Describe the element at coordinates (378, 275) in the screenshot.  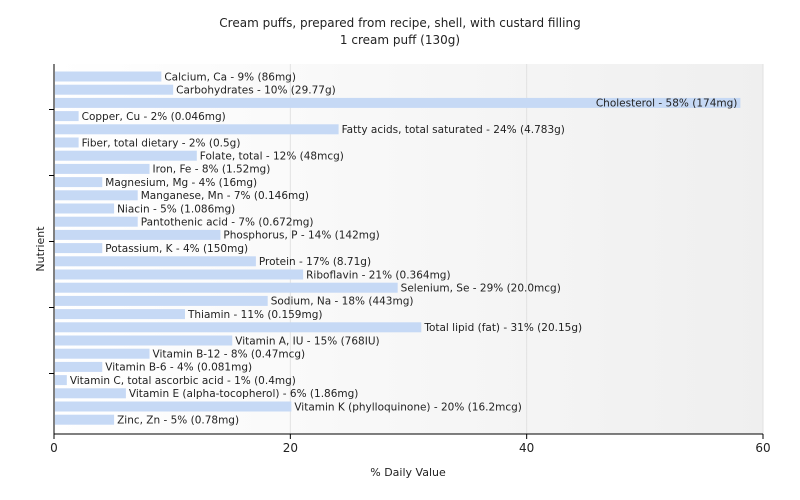
I see `bar-label: Riboflavin - 21% (0.364mg)` at that location.